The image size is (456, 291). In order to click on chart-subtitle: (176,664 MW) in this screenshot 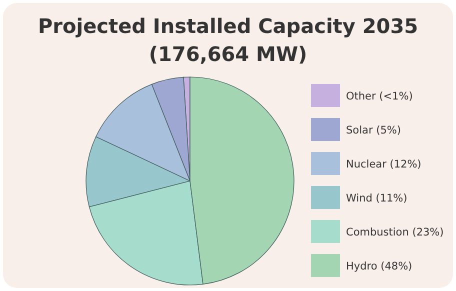, I will do `click(228, 54)`.